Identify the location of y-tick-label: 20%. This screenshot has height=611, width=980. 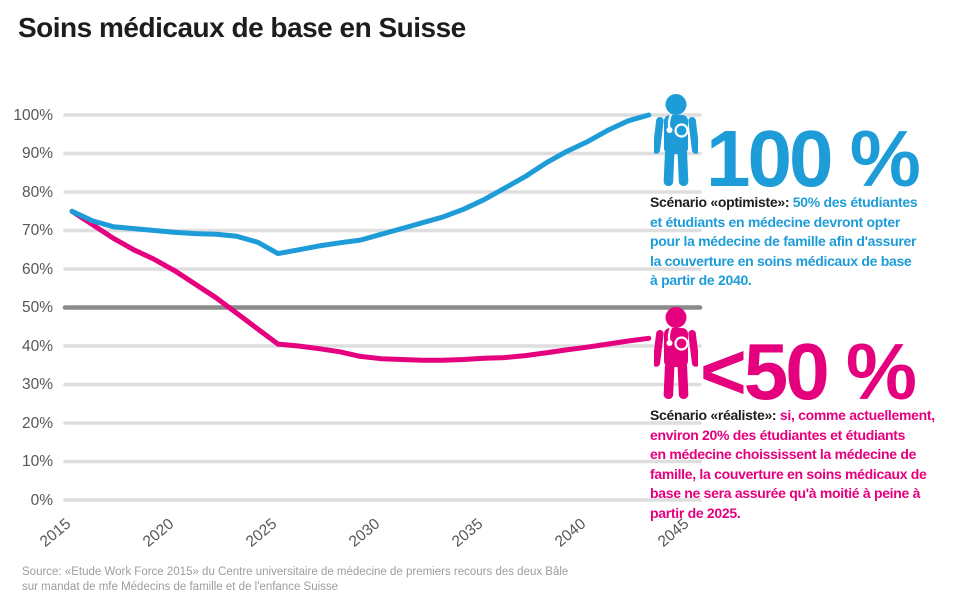
(37, 423).